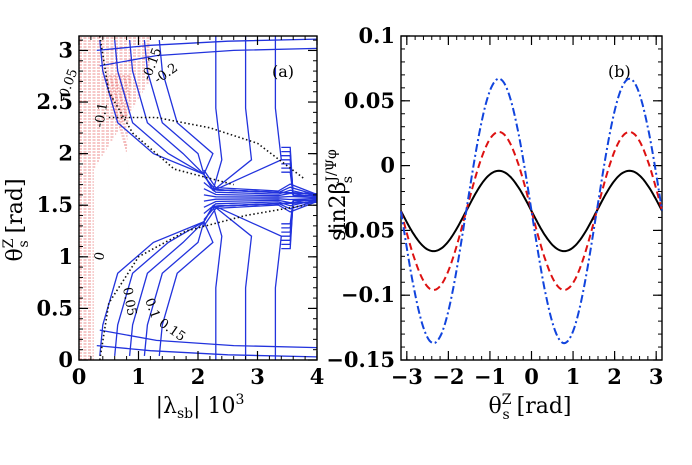  I want to click on y-tick-label-b: 0.05, so click(369, 100).